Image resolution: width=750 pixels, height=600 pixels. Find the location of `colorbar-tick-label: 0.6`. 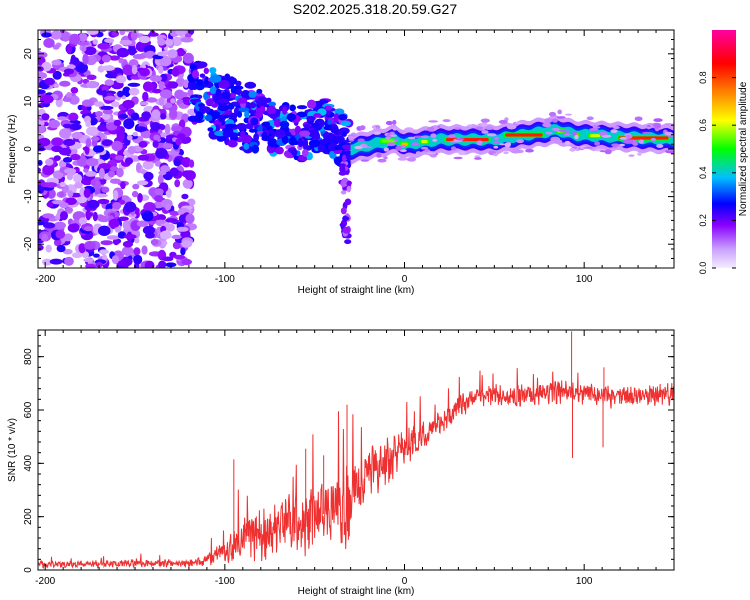

colorbar-tick-label: 0.6 is located at coordinates (703, 125).